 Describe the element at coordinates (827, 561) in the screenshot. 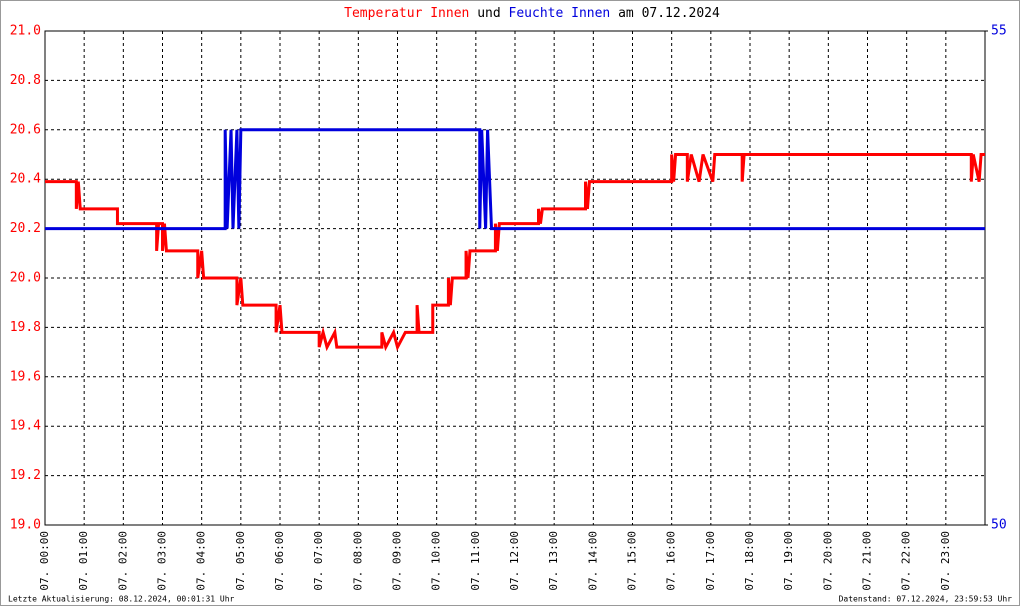

I see `x-tick-label: 07. 20:00` at that location.